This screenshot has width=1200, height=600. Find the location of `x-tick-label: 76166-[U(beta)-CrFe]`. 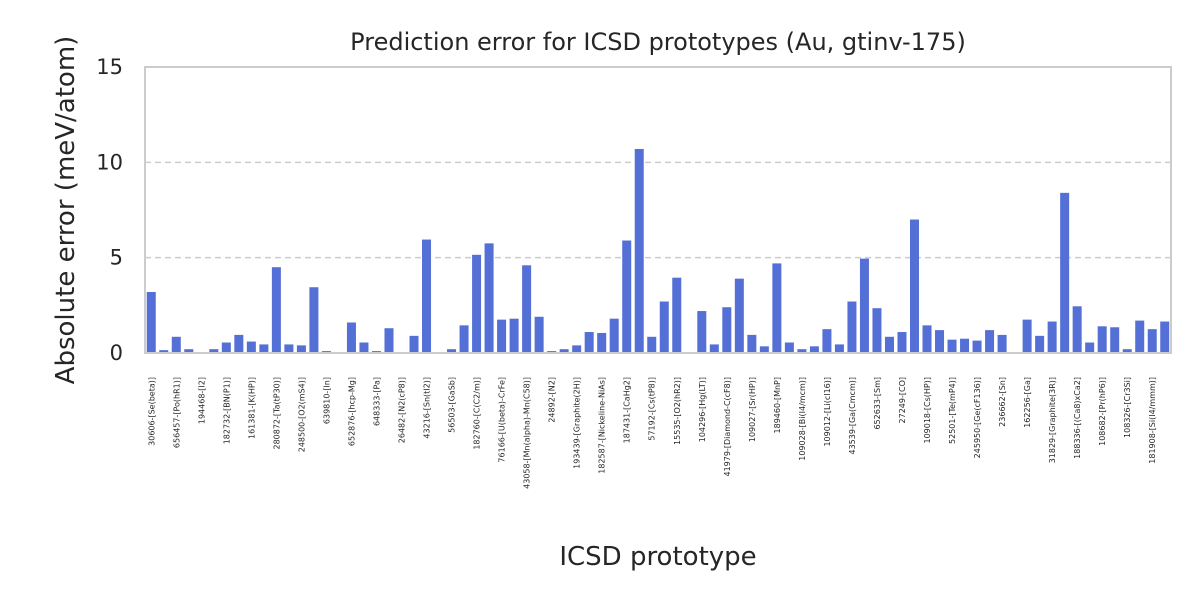

x-tick-label: 76166-[U(beta)-CrFe] is located at coordinates (502, 420).